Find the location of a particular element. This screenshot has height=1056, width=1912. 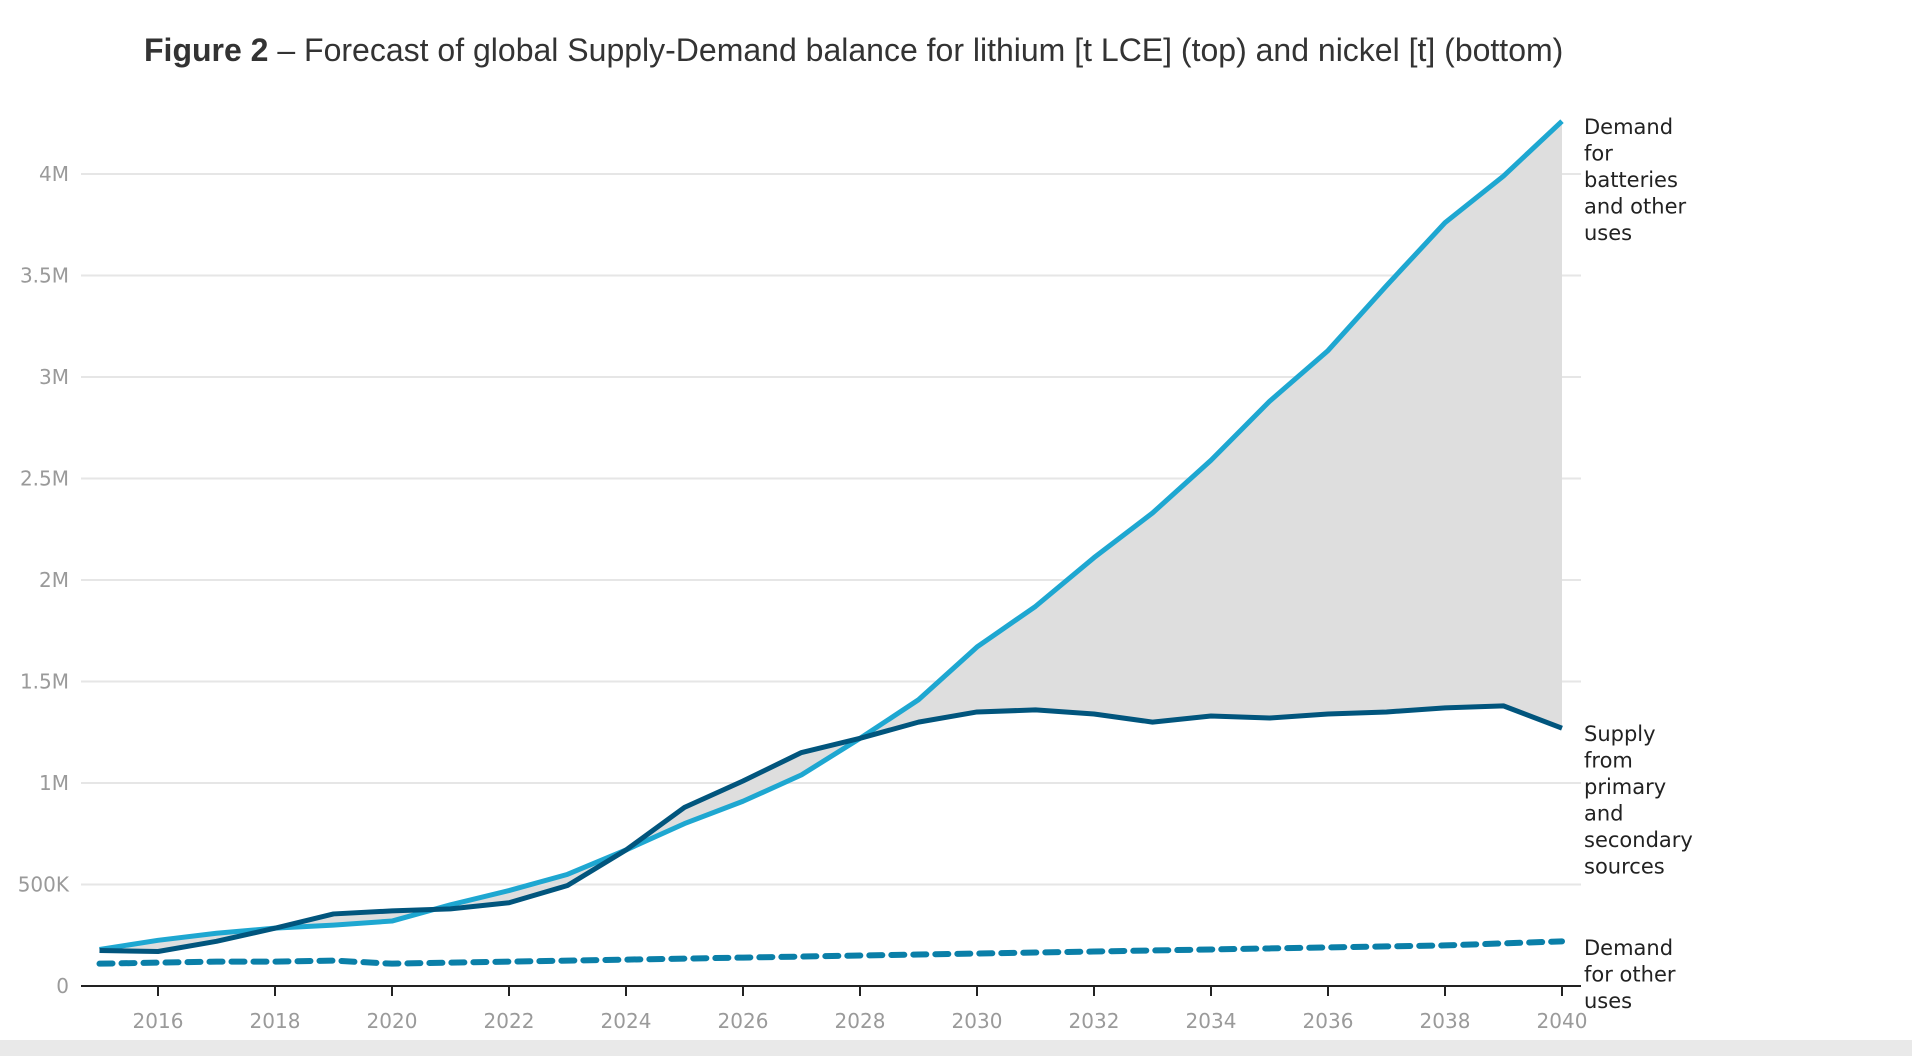

series-label: Demand for other uses is located at coordinates (1630, 974).